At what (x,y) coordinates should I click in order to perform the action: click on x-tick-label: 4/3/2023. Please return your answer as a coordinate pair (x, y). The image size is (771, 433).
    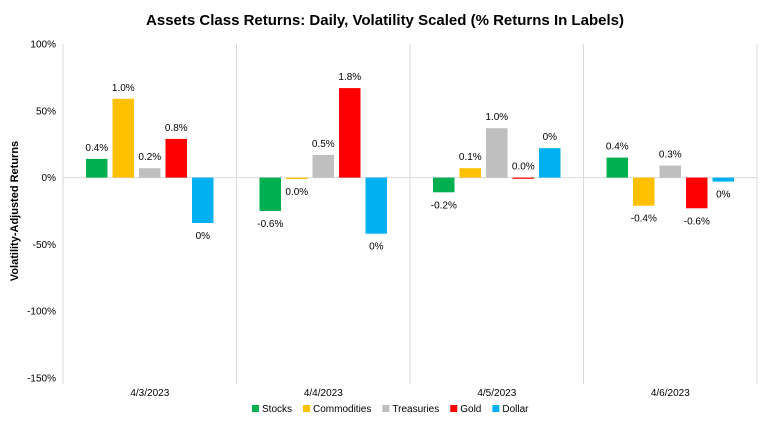
    Looking at the image, I should click on (149, 393).